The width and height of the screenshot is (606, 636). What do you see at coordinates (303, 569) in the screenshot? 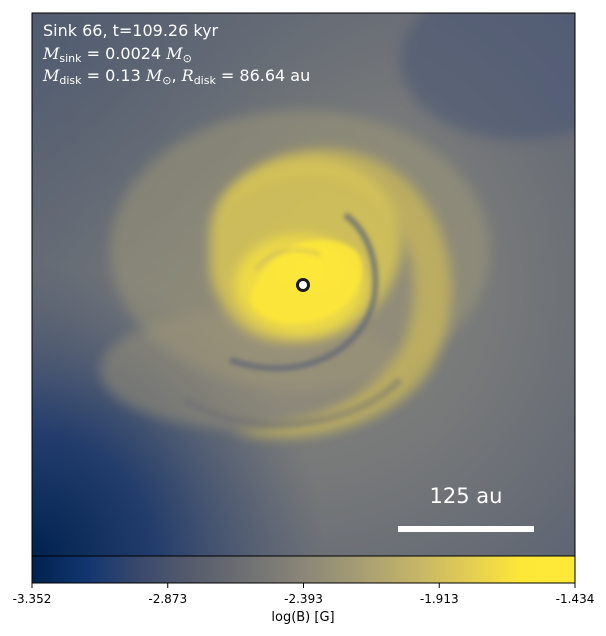
I see `colorbar` at bounding box center [303, 569].